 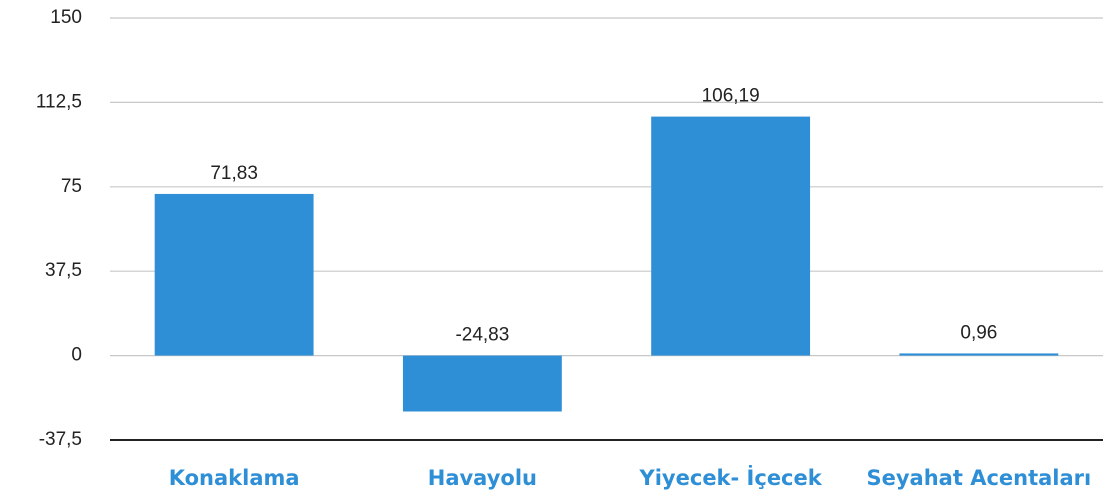 I want to click on data-label: 106,19, so click(x=731, y=96).